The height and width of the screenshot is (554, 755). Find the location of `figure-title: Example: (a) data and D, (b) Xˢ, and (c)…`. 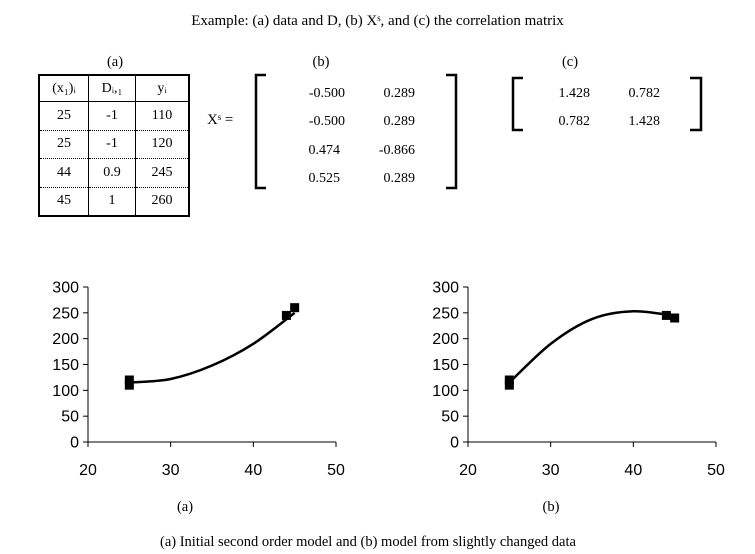

figure-title: Example: (a) data and D, (b) Xˢ, and (c)… is located at coordinates (377, 21).